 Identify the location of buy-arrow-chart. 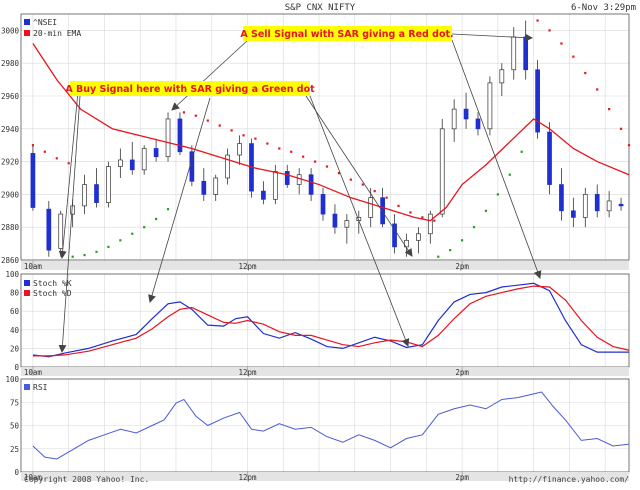
(68, 175).